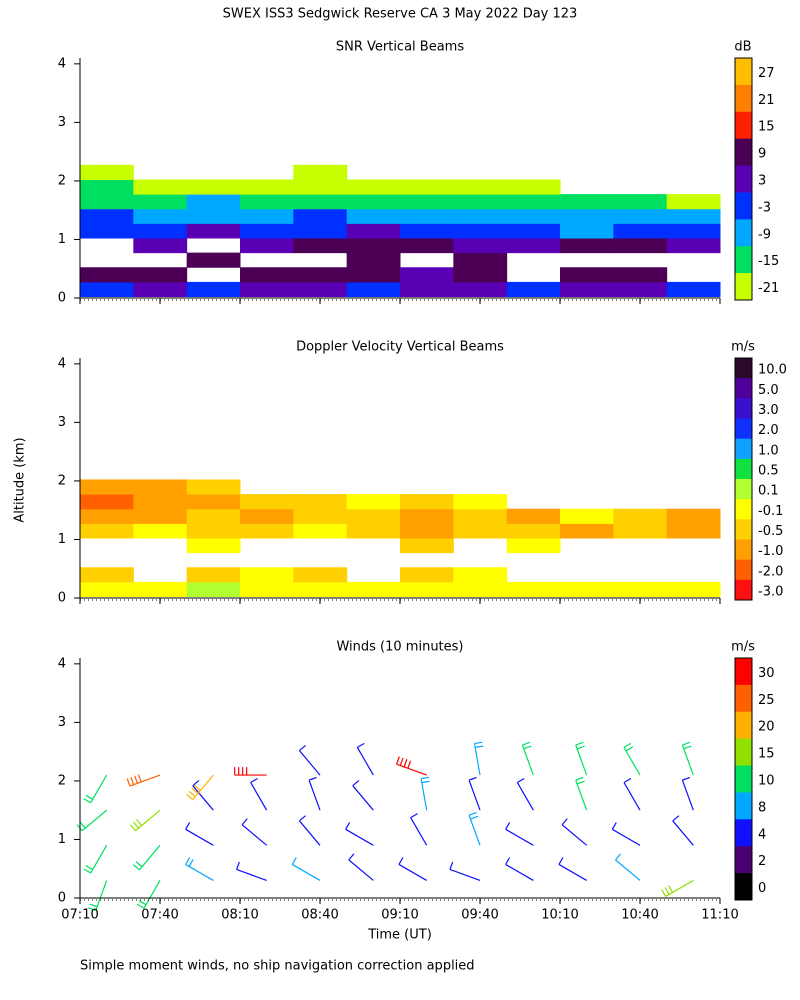 The height and width of the screenshot is (1000, 800). What do you see at coordinates (768, 261) in the screenshot?
I see `colorbar-label: -15` at bounding box center [768, 261].